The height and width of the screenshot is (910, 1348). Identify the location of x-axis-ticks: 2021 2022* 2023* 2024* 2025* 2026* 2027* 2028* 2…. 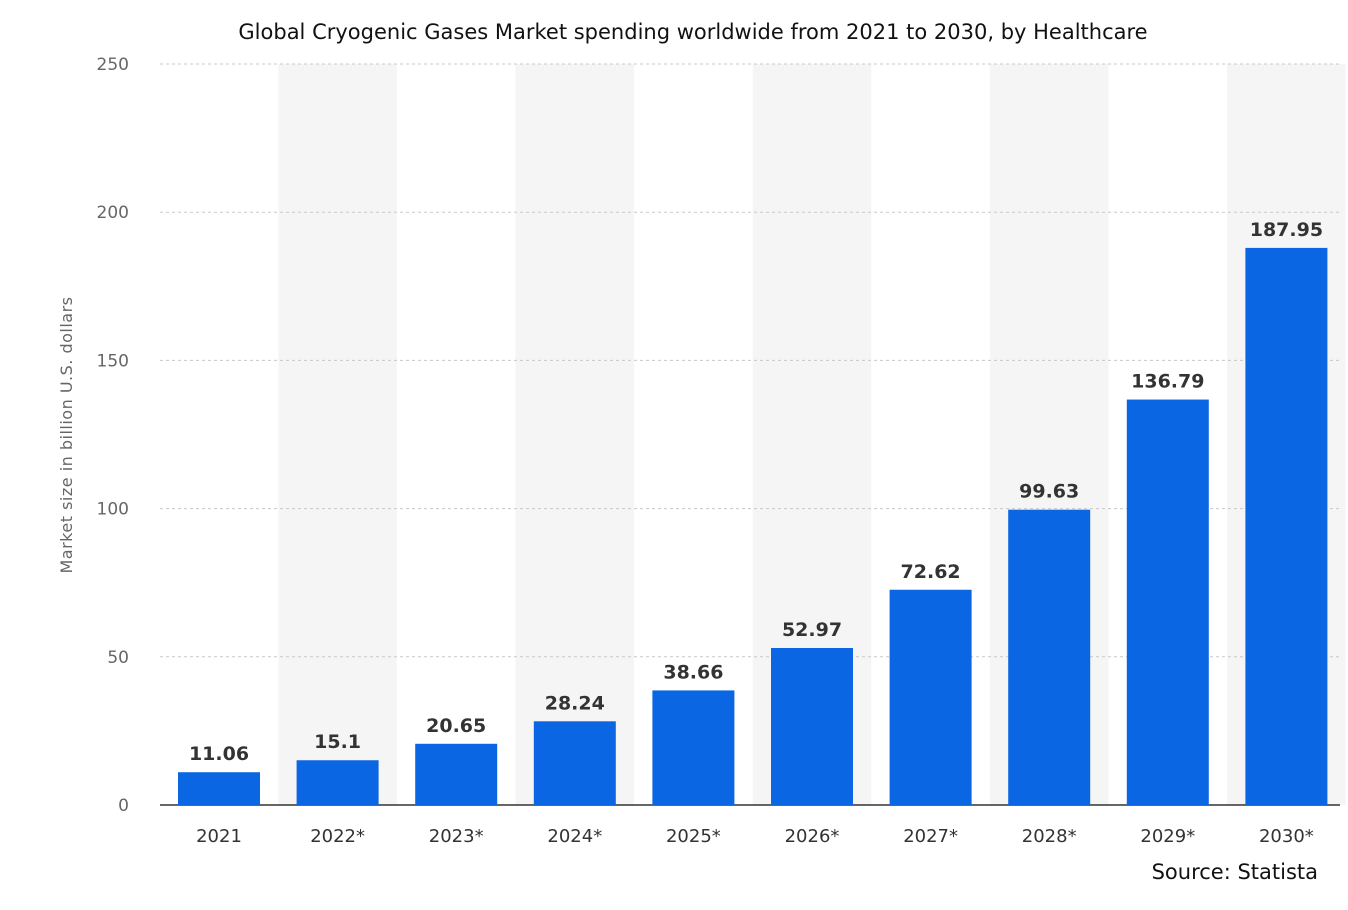
(755, 836).